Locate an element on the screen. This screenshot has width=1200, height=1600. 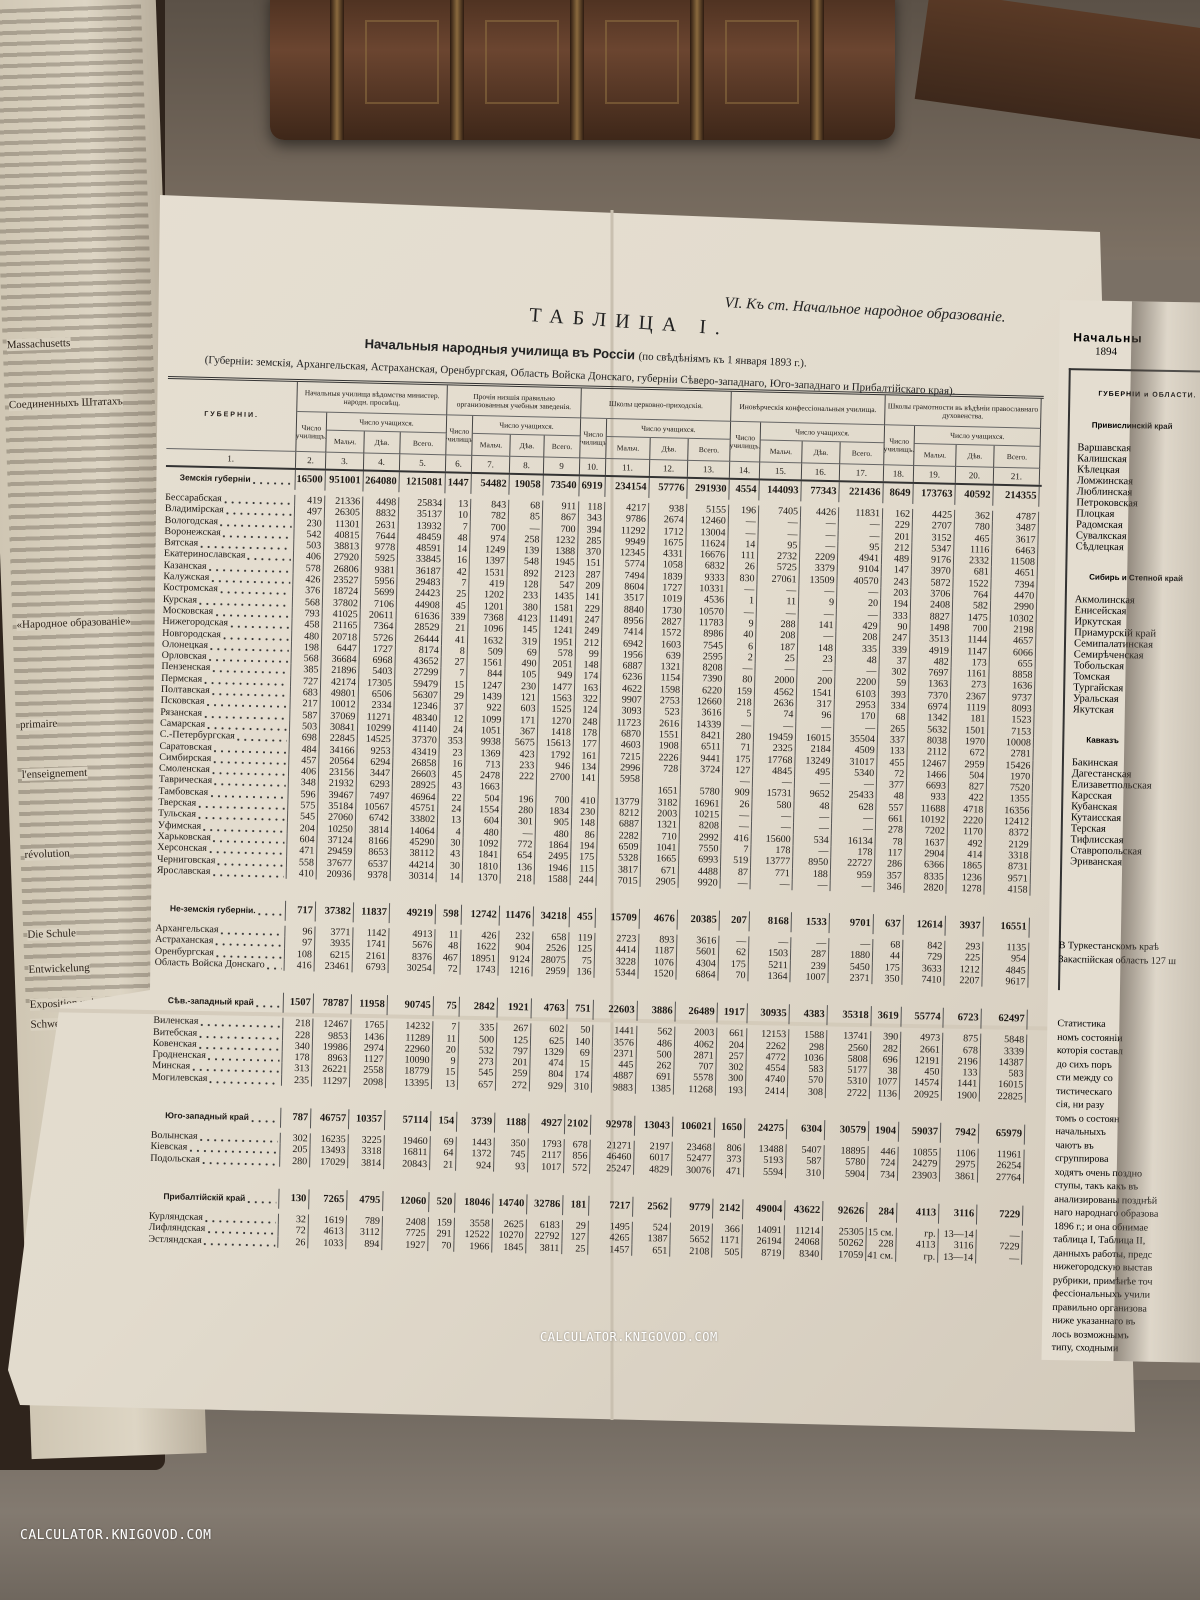
value-cell: 5211 is located at coordinates (769, 965).